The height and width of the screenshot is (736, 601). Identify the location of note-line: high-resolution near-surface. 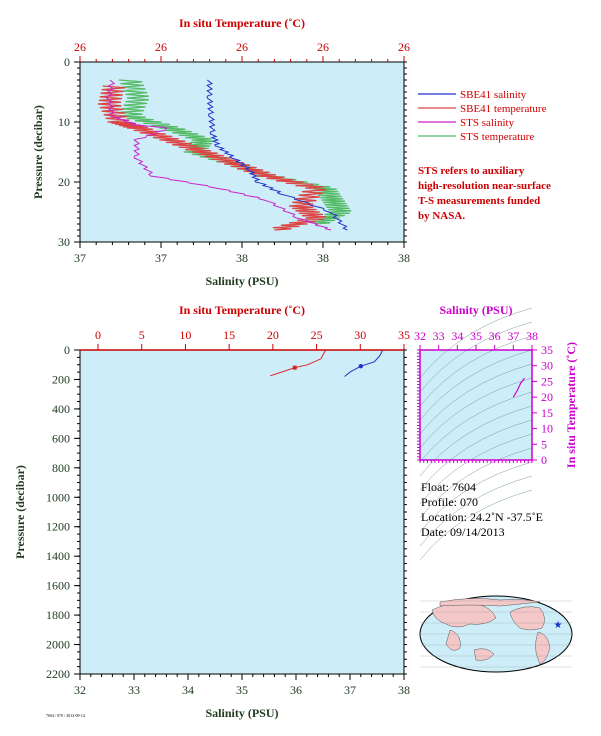
(484, 186).